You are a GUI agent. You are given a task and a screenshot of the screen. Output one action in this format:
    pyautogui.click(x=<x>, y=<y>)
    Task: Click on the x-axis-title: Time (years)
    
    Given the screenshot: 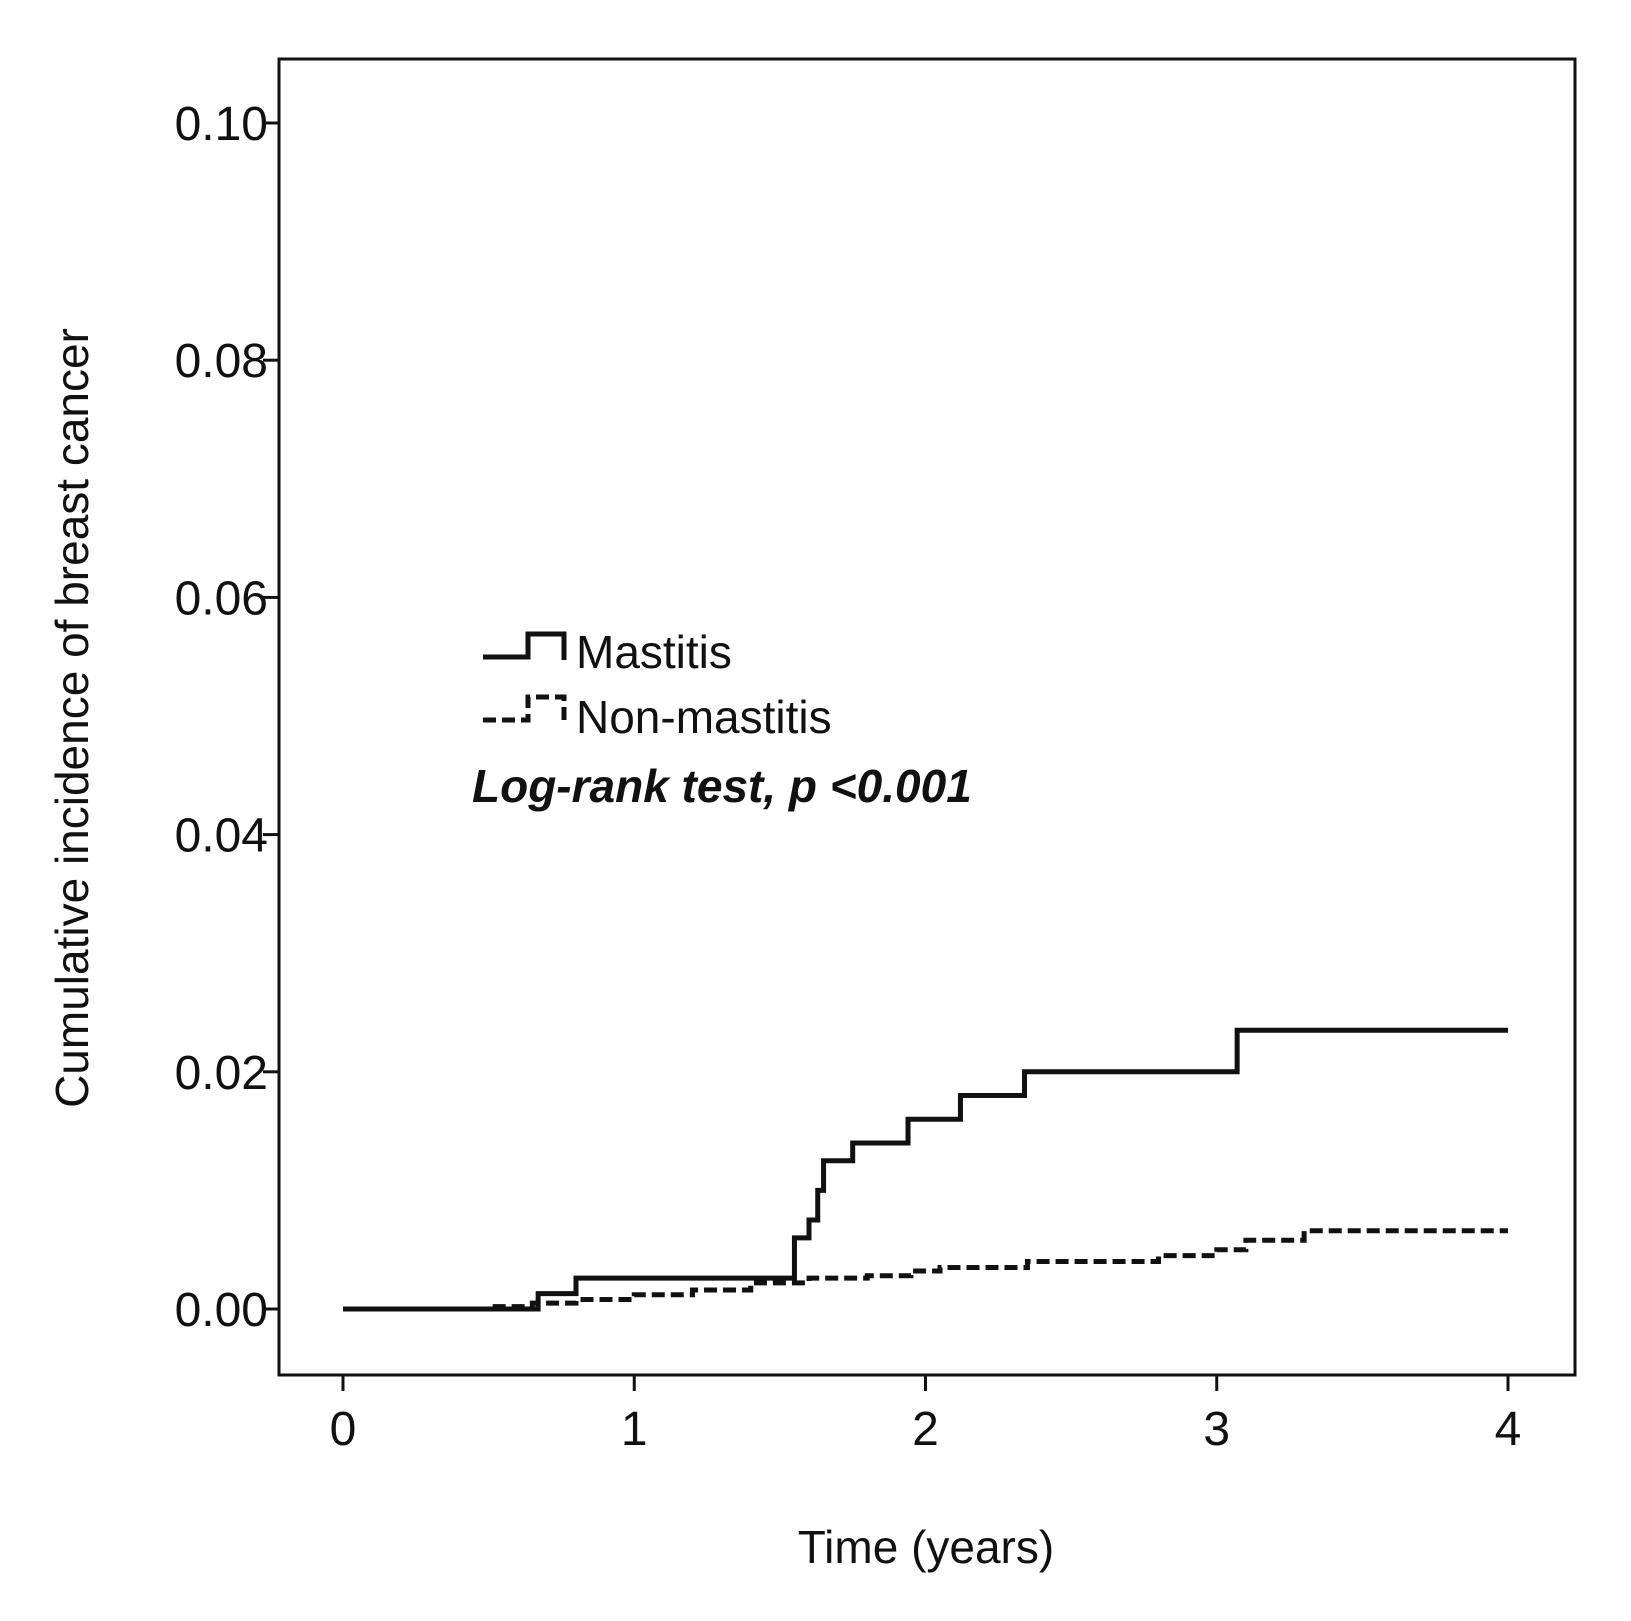 What is the action you would take?
    pyautogui.click(x=926, y=1547)
    